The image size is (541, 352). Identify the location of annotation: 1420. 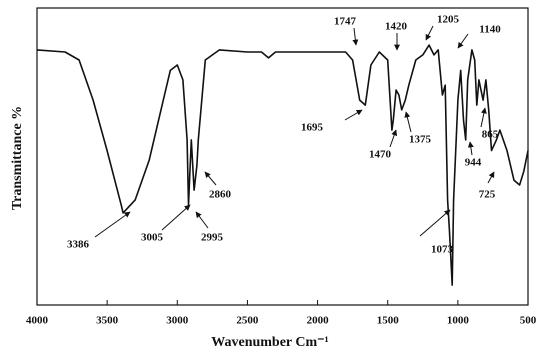
(396, 27).